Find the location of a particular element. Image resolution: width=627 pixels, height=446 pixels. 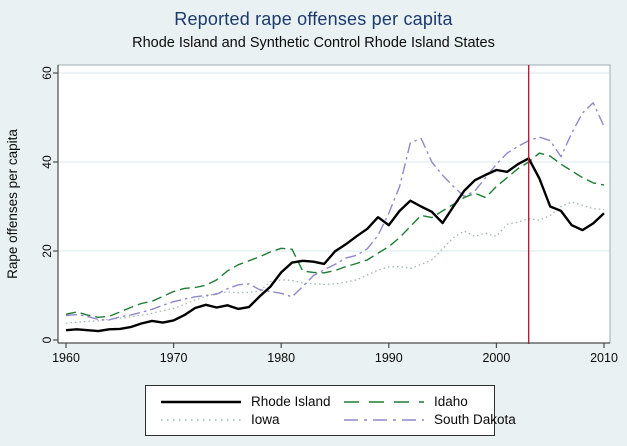

legend-item-iowa: Iowa is located at coordinates (252, 419).